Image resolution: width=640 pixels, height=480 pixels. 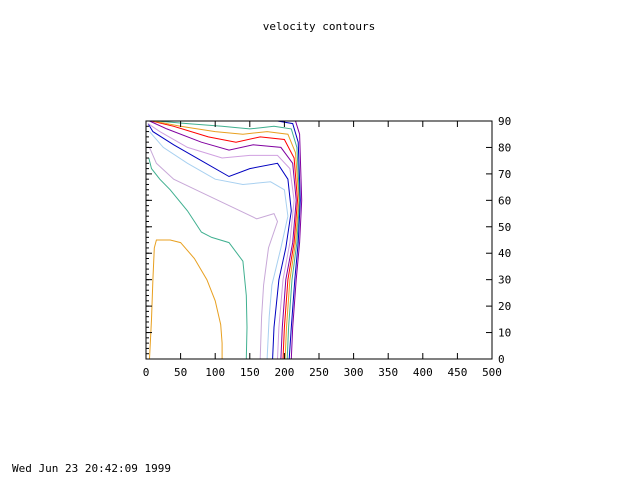 What do you see at coordinates (492, 372) in the screenshot?
I see `x-tick-label: 500` at bounding box center [492, 372].